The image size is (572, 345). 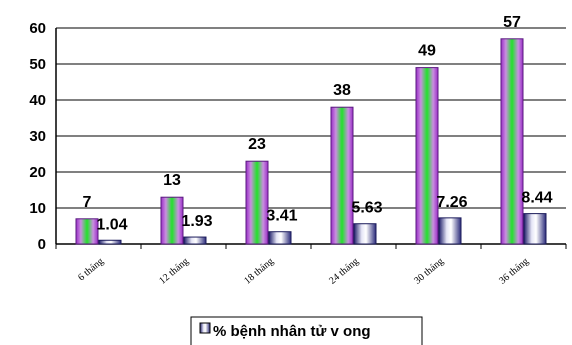 I want to click on x-tick-label: 12 tháng, so click(x=174, y=271).